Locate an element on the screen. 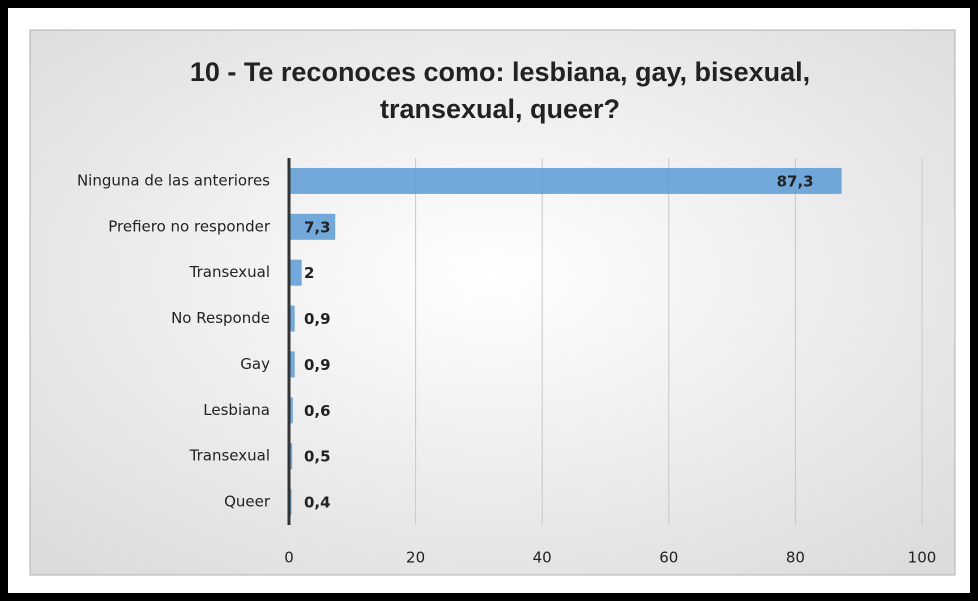 Image resolution: width=978 pixels, height=601 pixels. x-tick-label: 100 is located at coordinates (922, 558).